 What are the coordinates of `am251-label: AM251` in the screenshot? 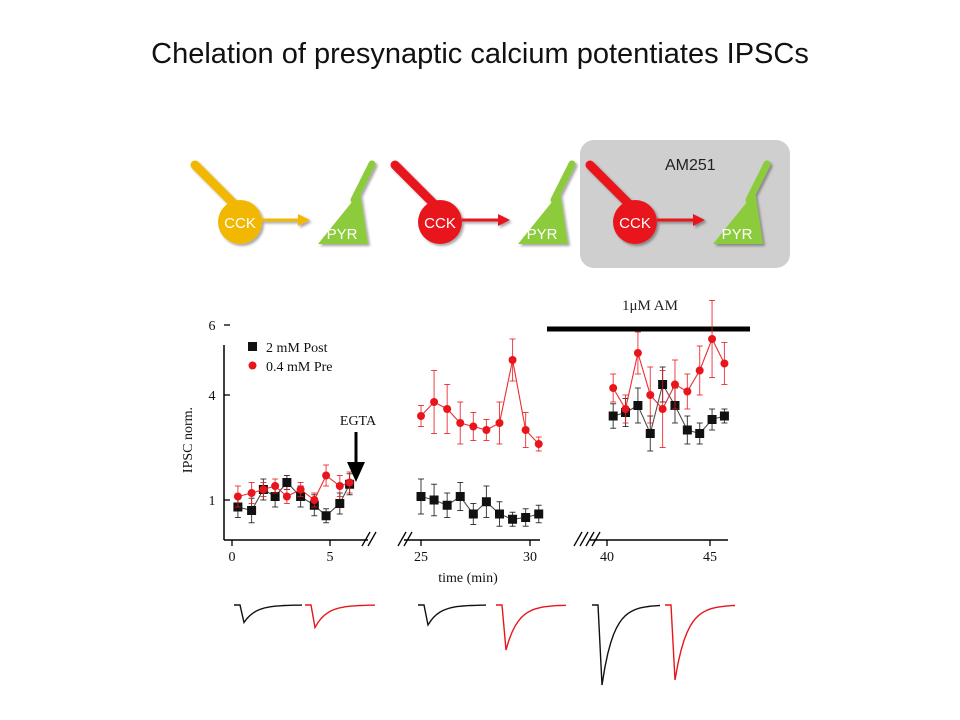 It's located at (690, 165).